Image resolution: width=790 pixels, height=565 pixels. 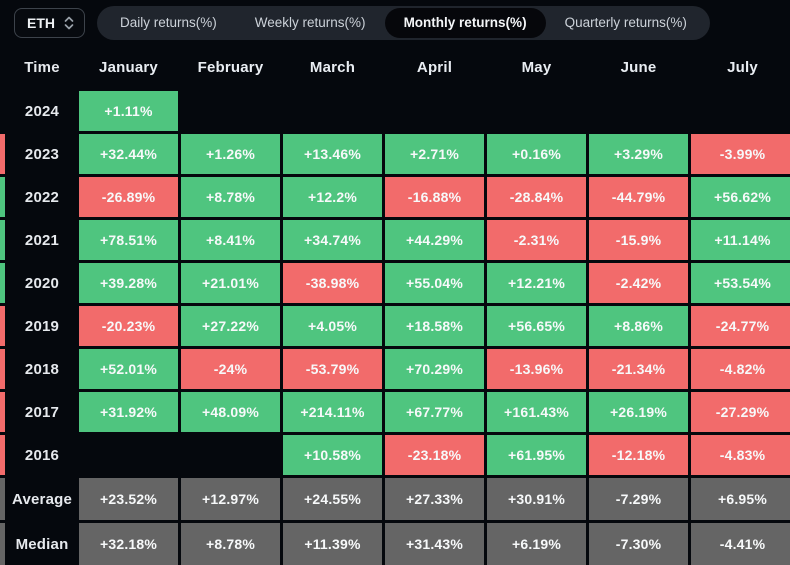 I want to click on column-header-time: Time, so click(x=42, y=67).